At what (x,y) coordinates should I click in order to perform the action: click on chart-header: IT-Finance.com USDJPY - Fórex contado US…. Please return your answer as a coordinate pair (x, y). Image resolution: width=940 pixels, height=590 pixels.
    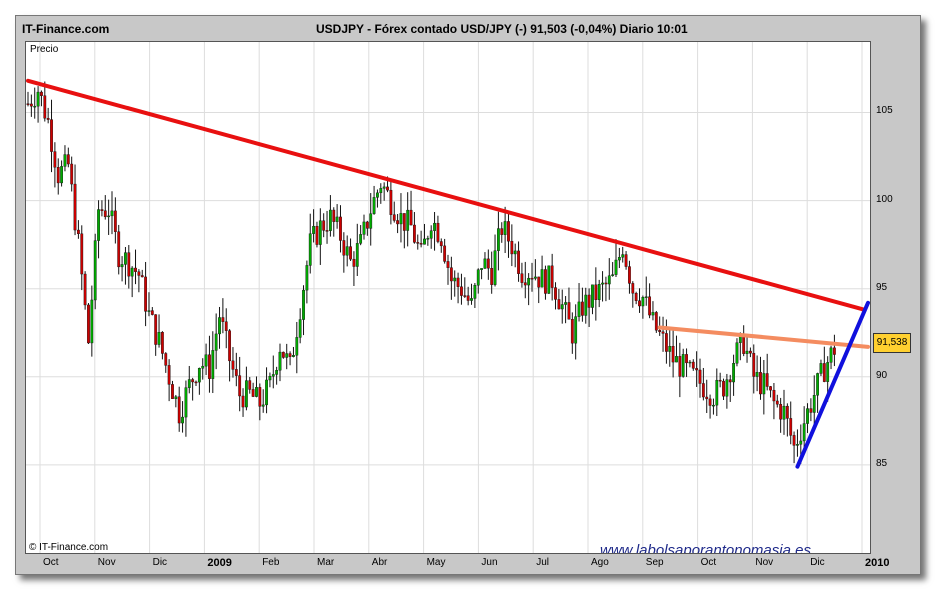
    Looking at the image, I should click on (468, 28).